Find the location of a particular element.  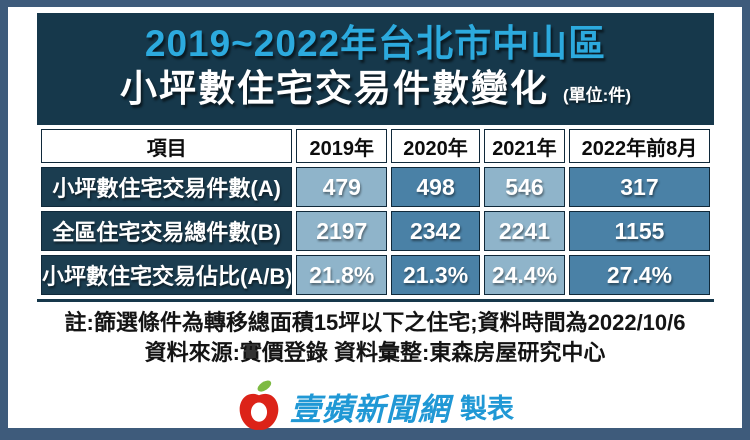

value-cell: 479 is located at coordinates (342, 187).